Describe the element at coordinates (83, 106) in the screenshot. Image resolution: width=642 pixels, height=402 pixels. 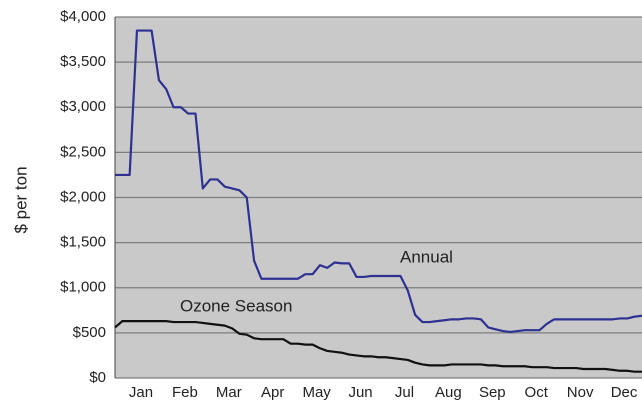
I see `y-tick-label: $3,000` at that location.